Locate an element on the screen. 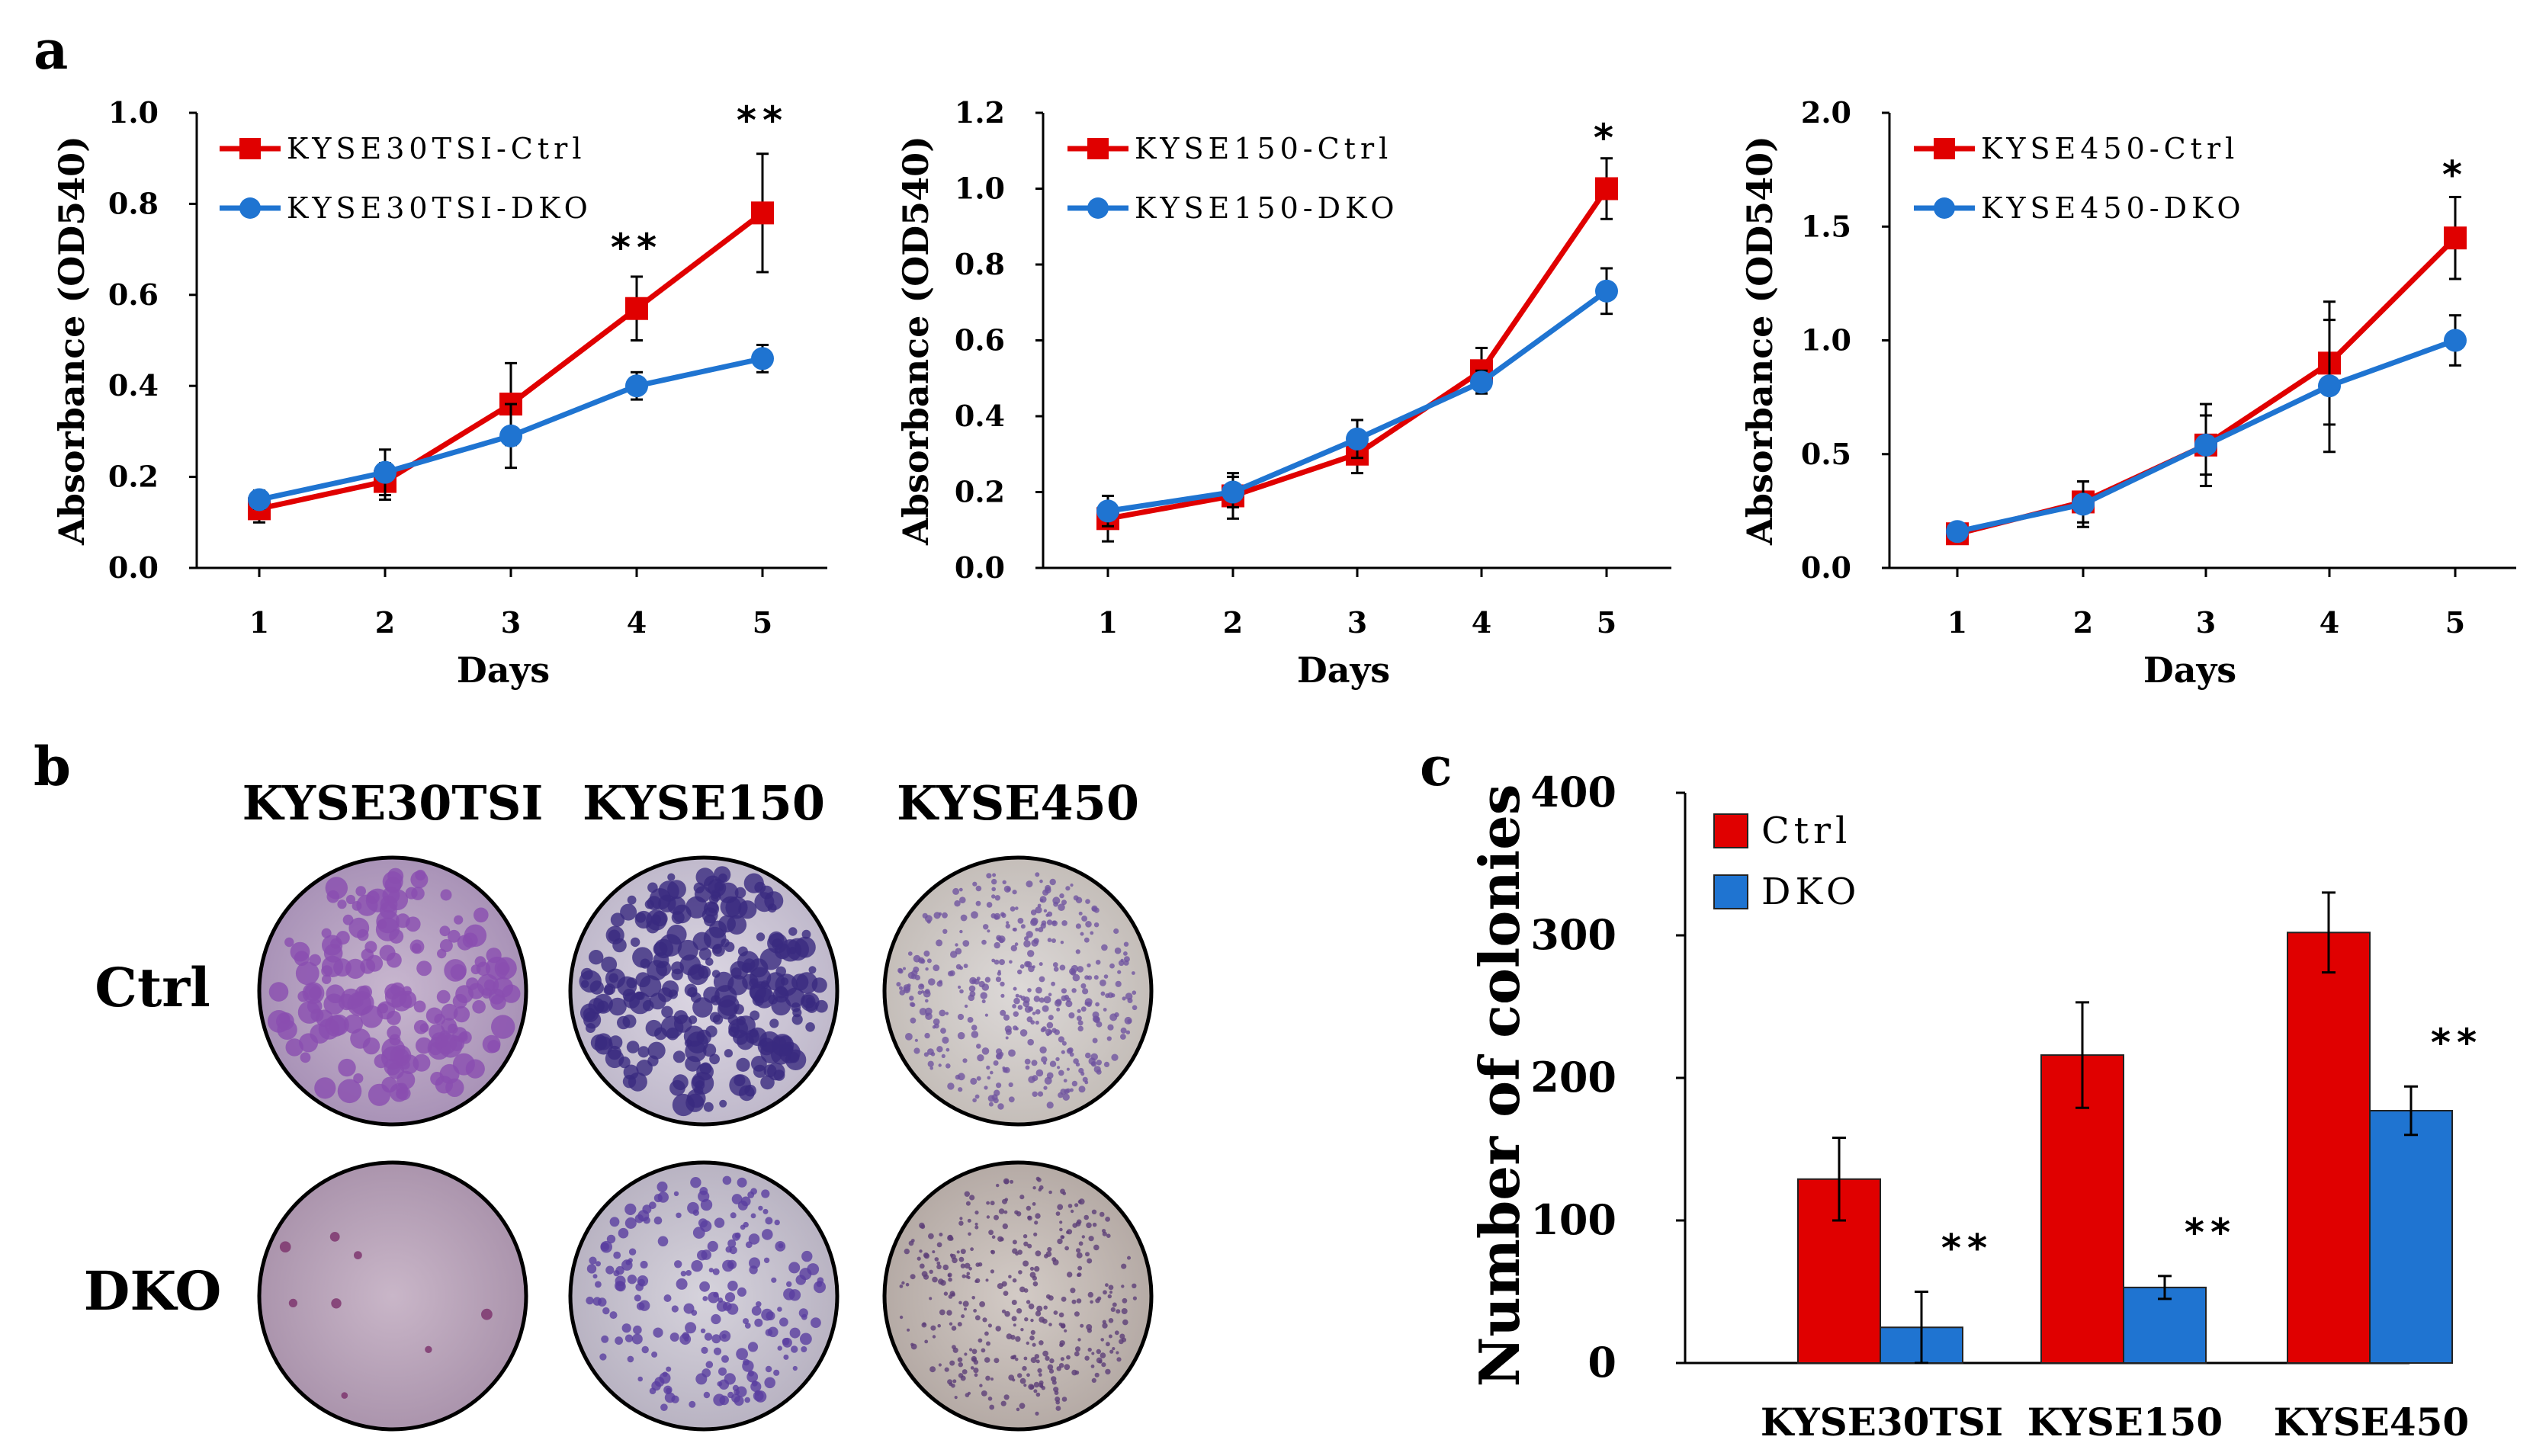  x-tick-label: 4 is located at coordinates (1481, 622).